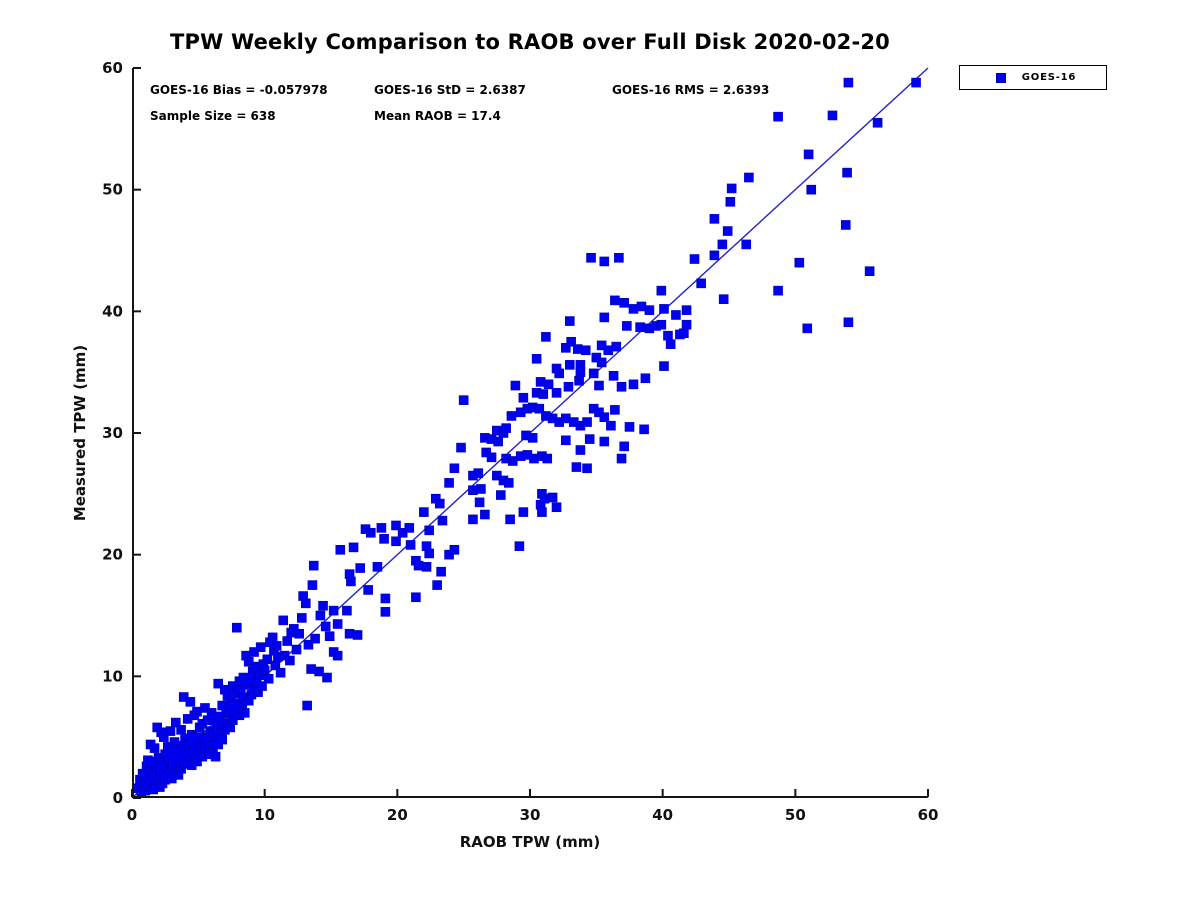 The width and height of the screenshot is (1200, 900). What do you see at coordinates (691, 90) in the screenshot?
I see `stat-rms: GOES-16 RMS = 2.6393` at bounding box center [691, 90].